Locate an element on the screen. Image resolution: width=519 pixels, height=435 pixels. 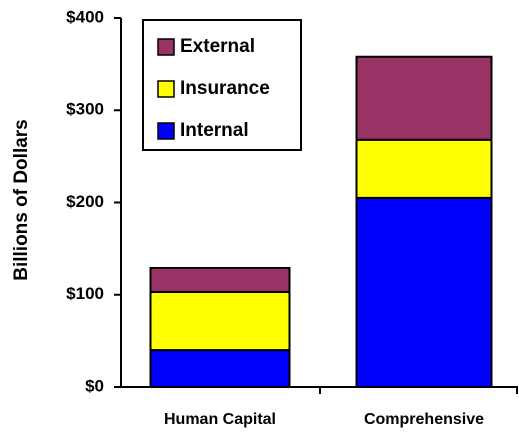
y-tick-label: $400 is located at coordinates (85, 16).